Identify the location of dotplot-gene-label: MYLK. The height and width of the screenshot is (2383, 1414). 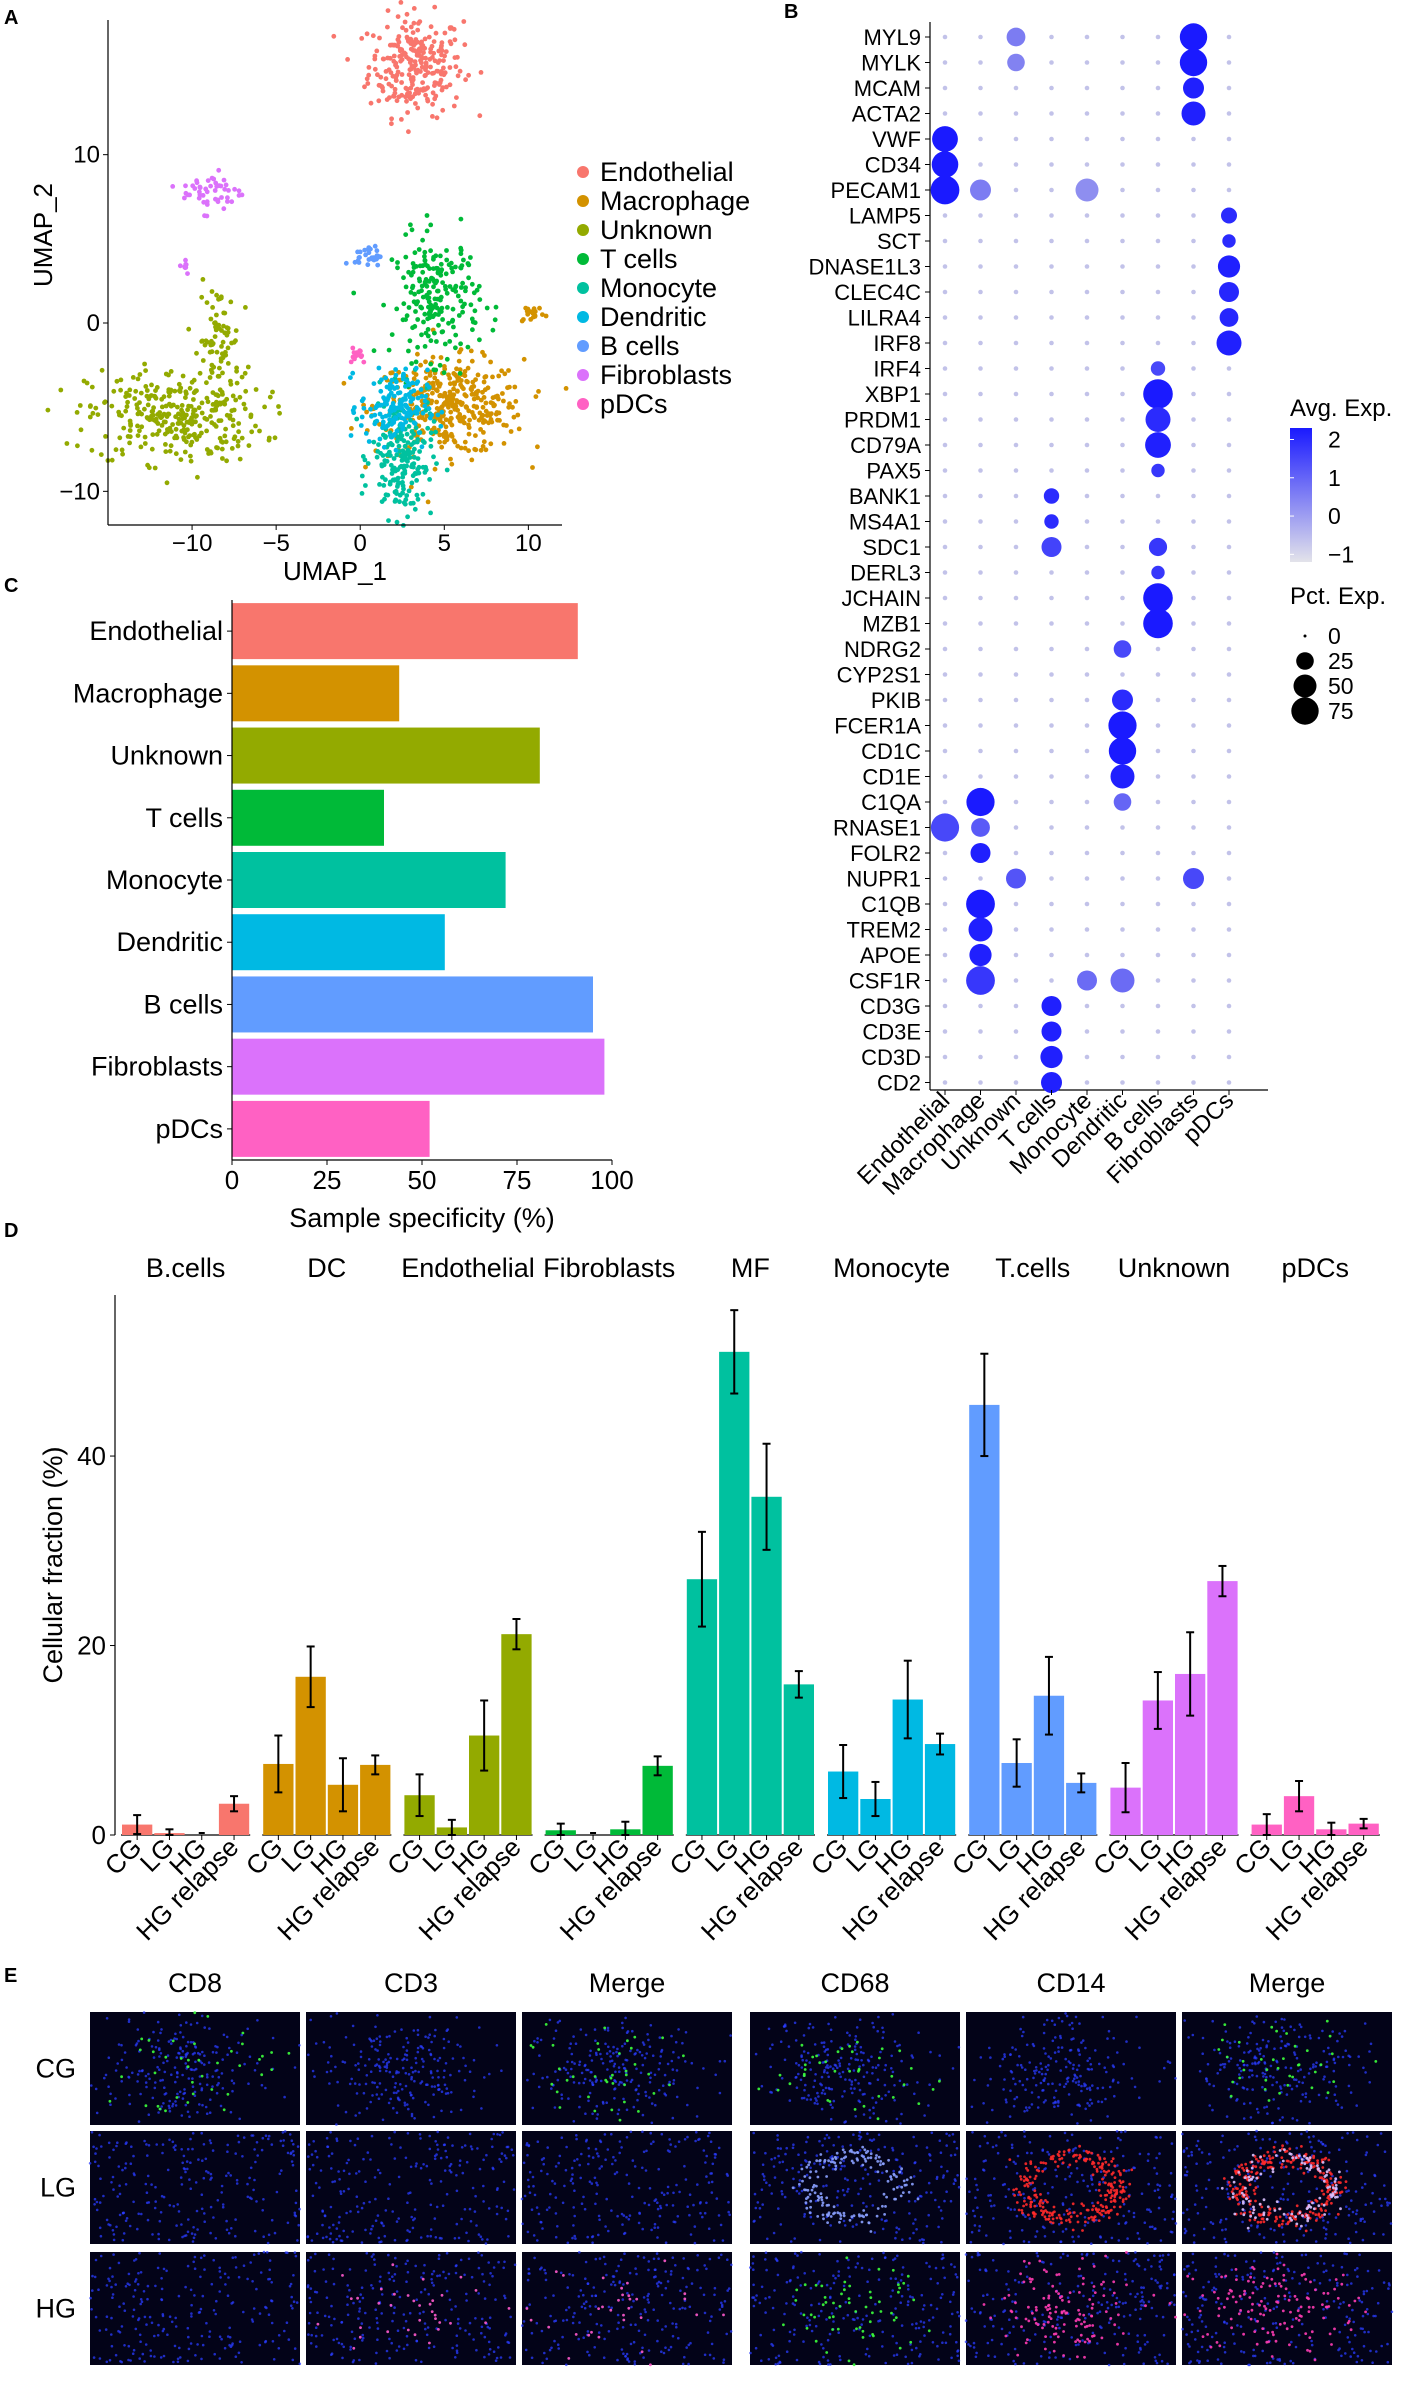
(891, 63).